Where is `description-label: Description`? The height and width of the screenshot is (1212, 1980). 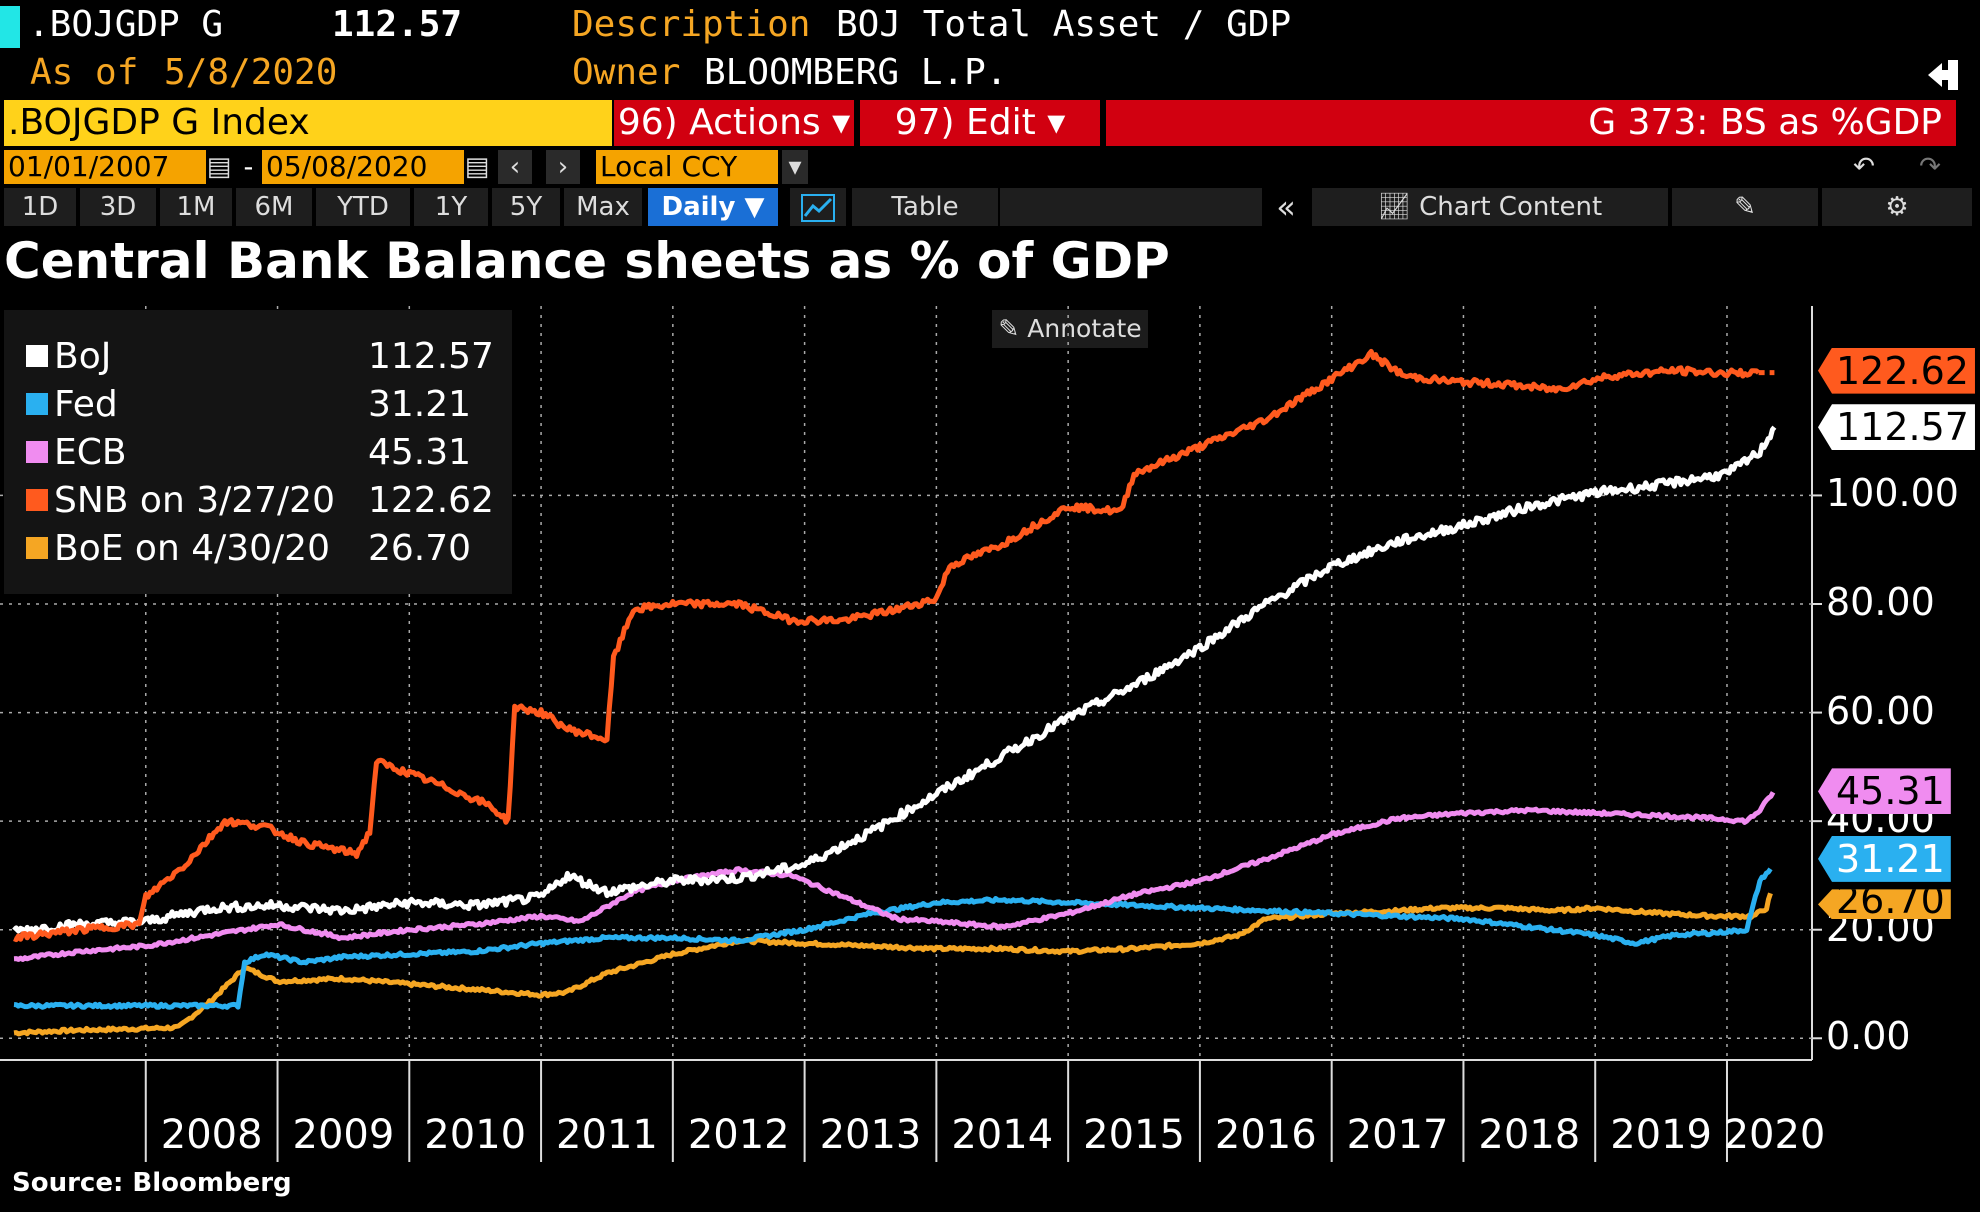 description-label: Description is located at coordinates (691, 24).